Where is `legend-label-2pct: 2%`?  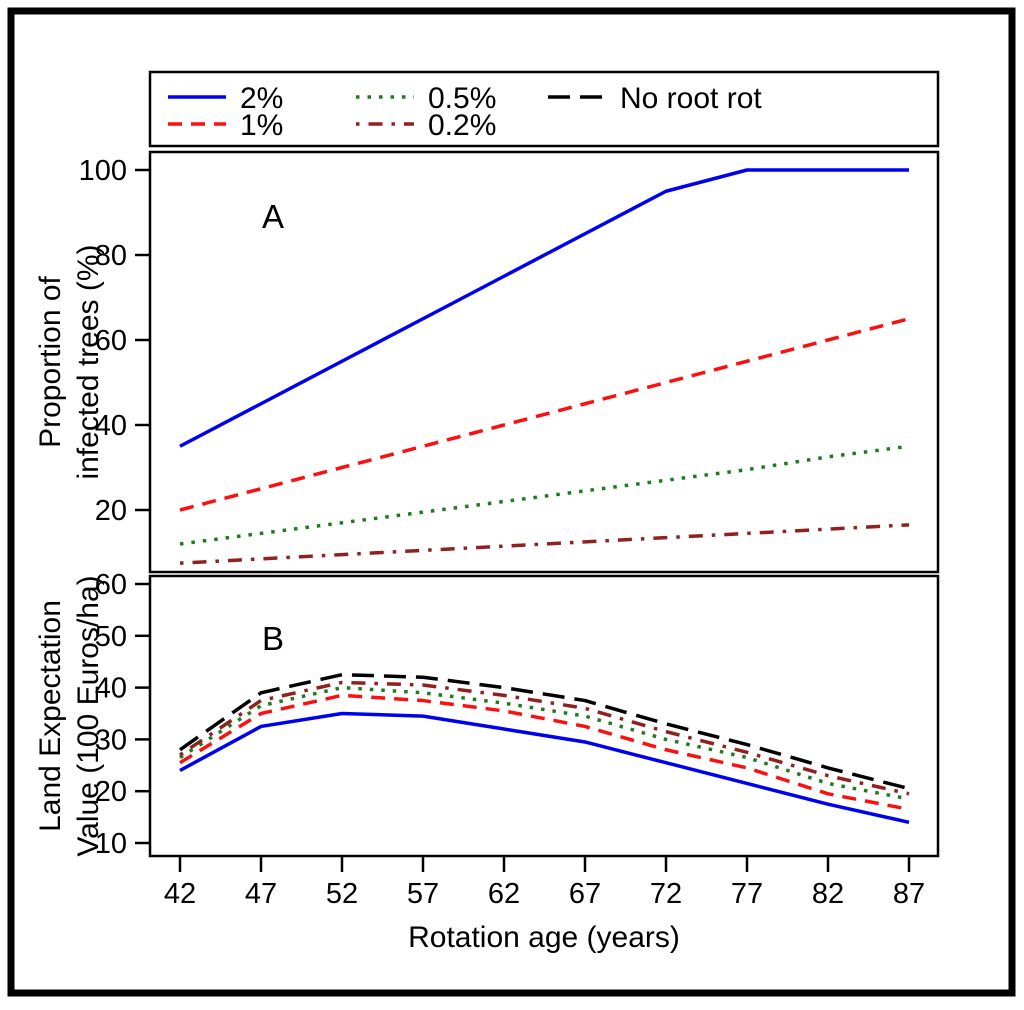 legend-label-2pct: 2% is located at coordinates (261, 98).